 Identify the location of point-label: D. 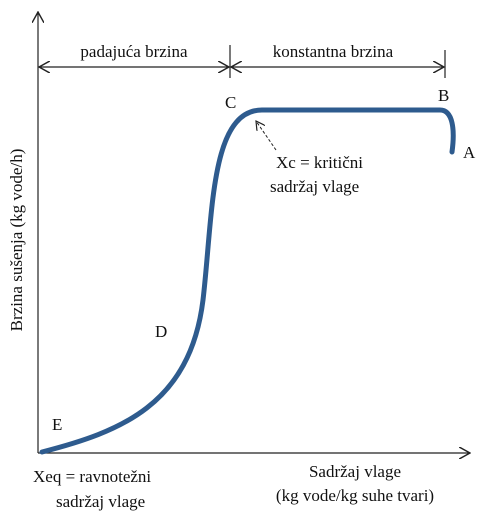
(161, 331).